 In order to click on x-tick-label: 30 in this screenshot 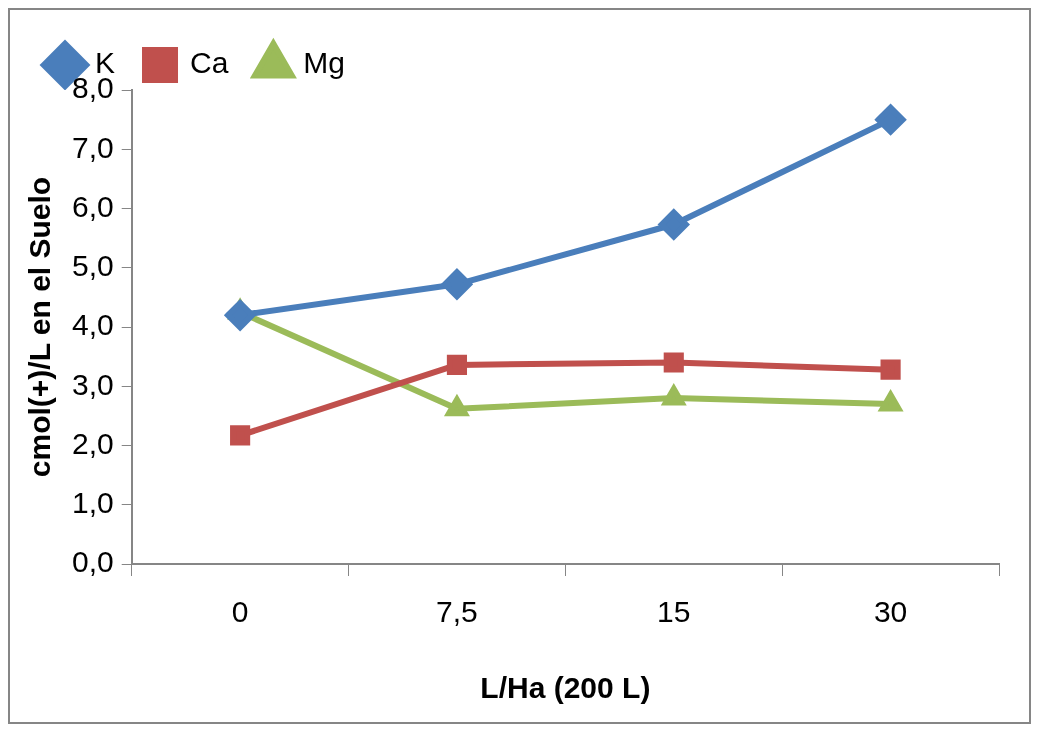, I will do `click(890, 612)`.